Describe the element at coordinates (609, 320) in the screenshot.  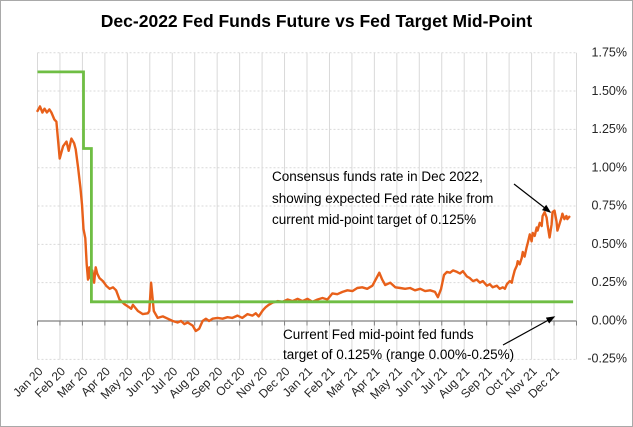
I see `y-tick-label: 0.00%` at that location.